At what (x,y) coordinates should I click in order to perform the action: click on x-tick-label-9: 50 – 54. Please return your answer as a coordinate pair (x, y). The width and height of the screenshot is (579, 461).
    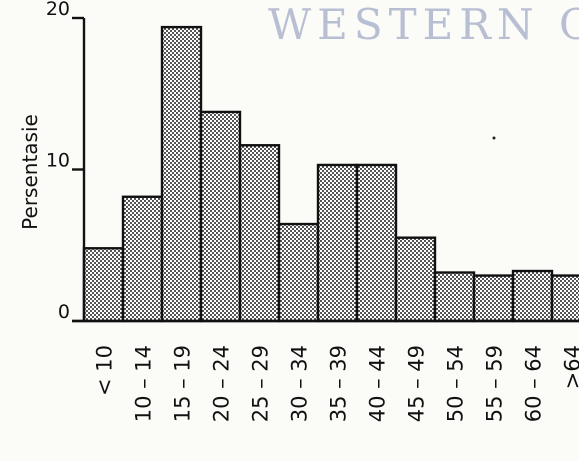
    Looking at the image, I should click on (456, 383).